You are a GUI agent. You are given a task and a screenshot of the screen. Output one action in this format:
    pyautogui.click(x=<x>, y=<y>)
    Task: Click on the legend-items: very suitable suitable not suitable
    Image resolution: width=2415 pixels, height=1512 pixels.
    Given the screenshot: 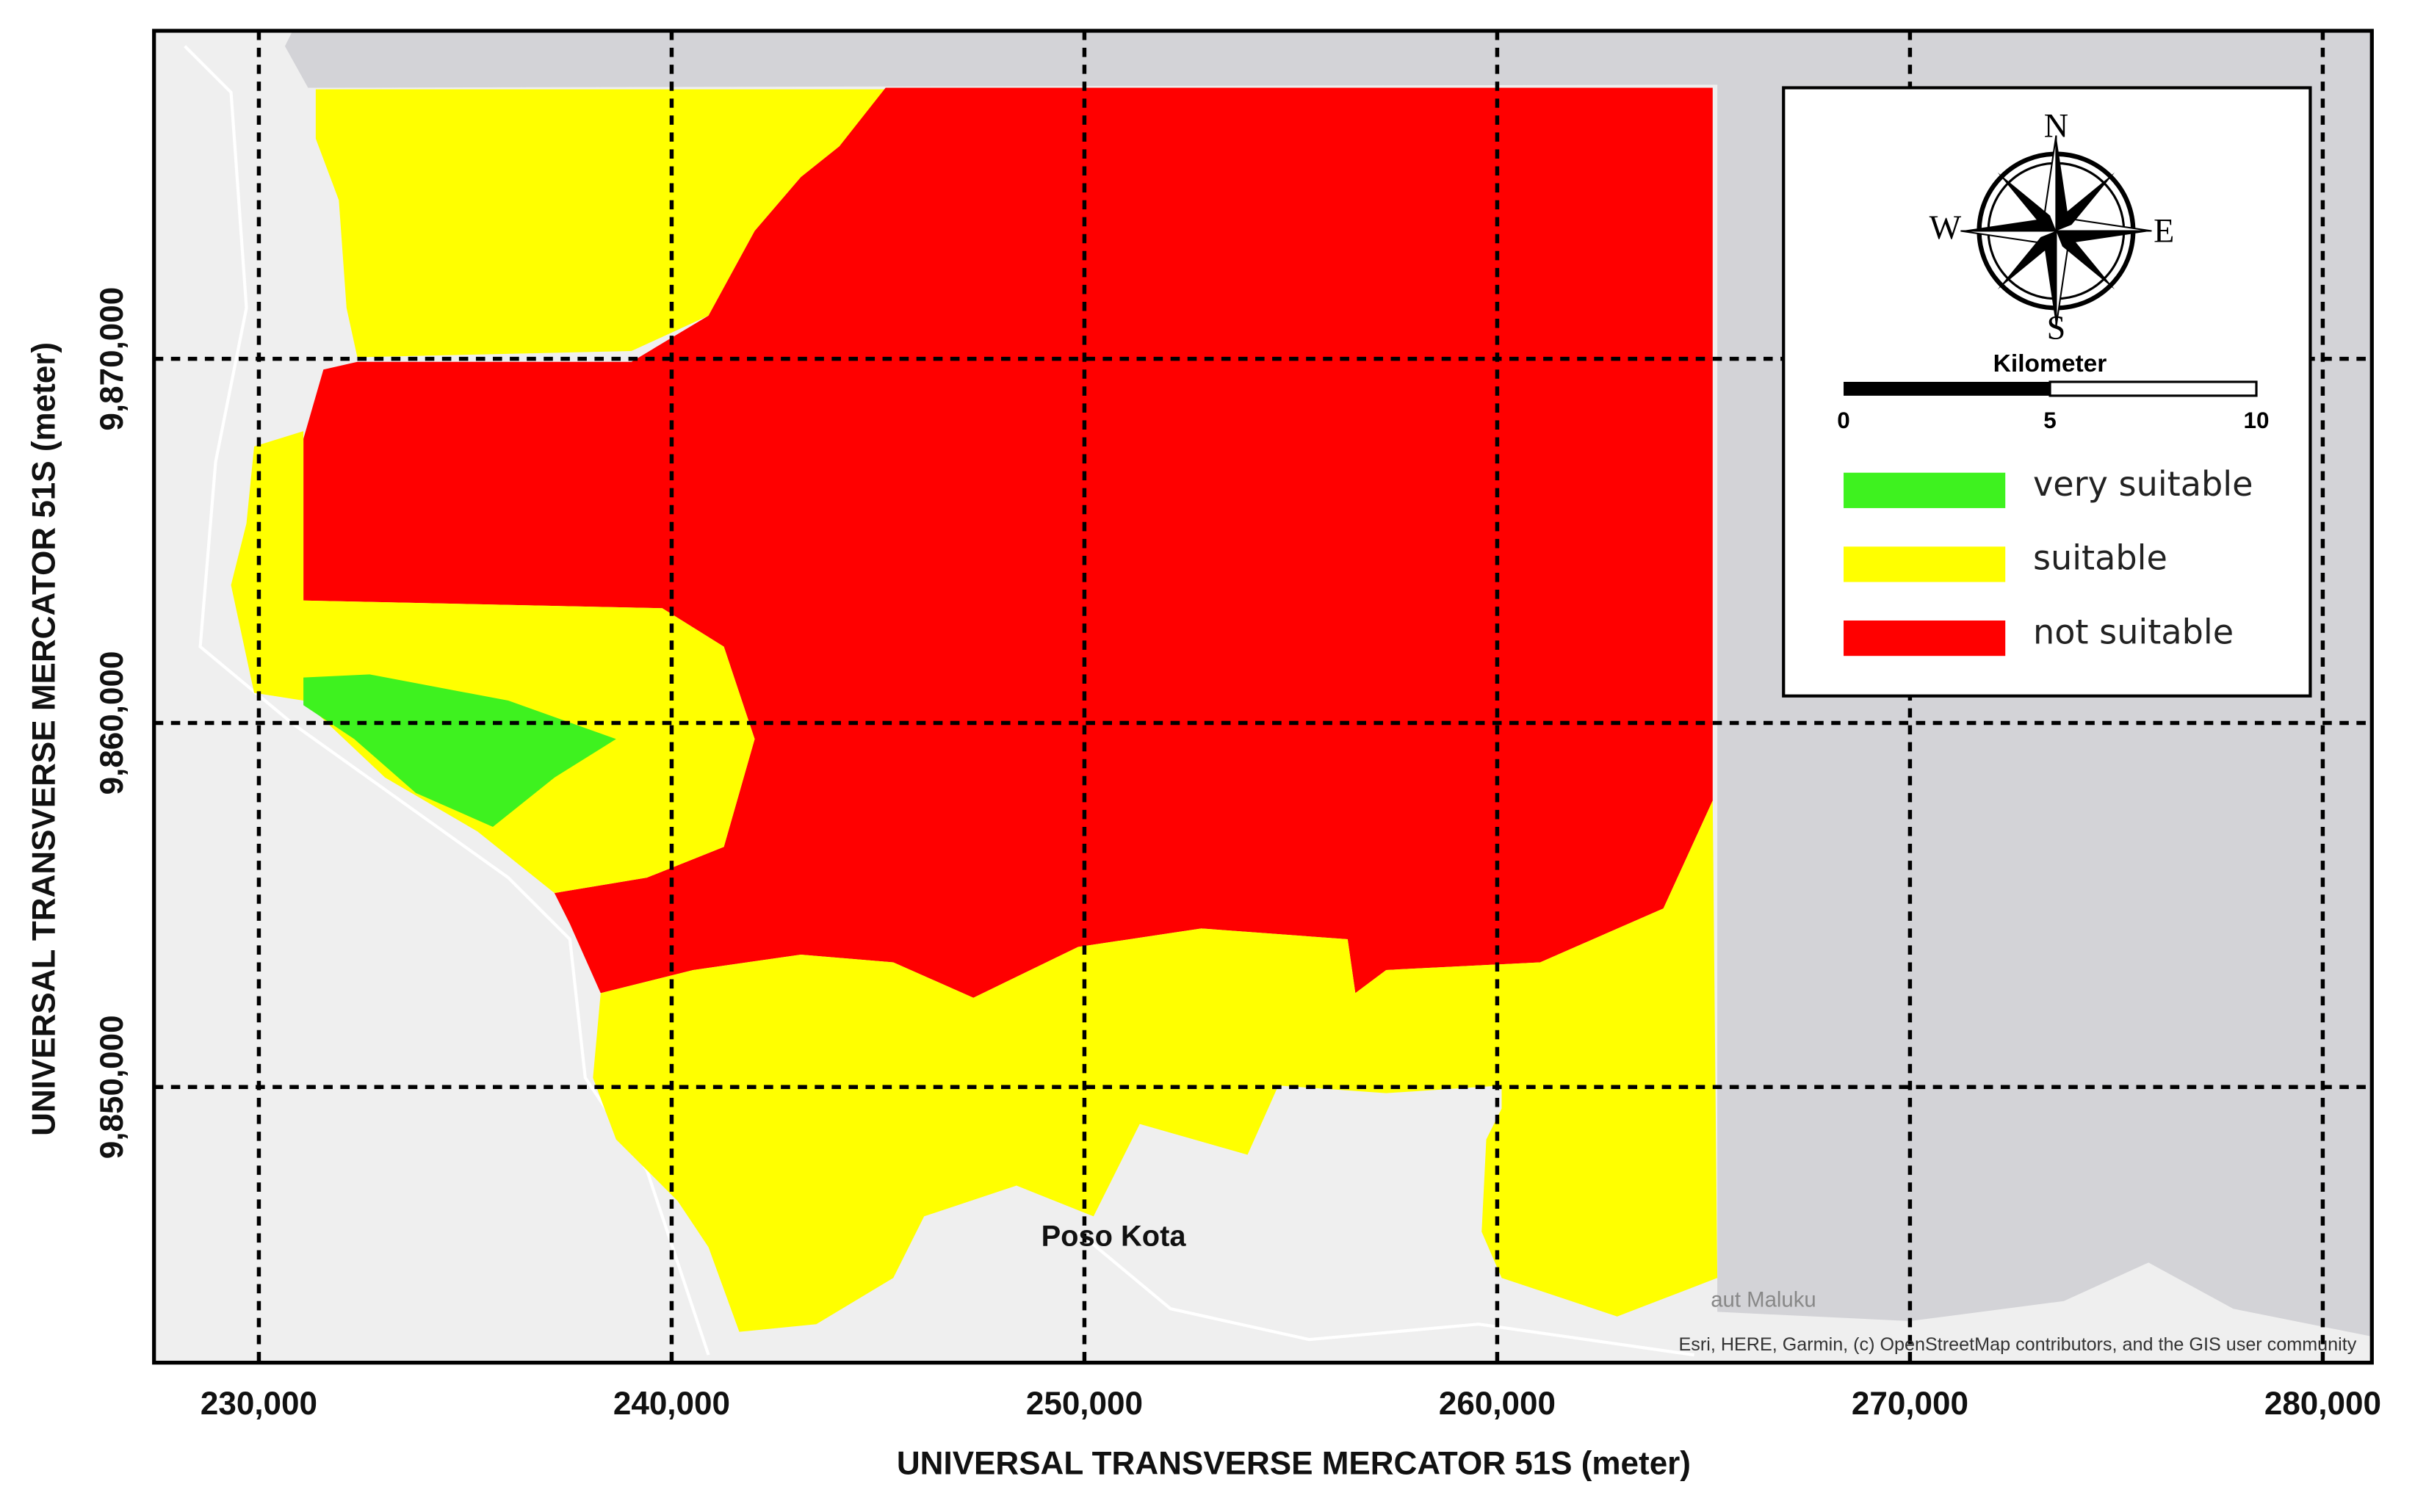 What is the action you would take?
    pyautogui.click(x=2048, y=560)
    